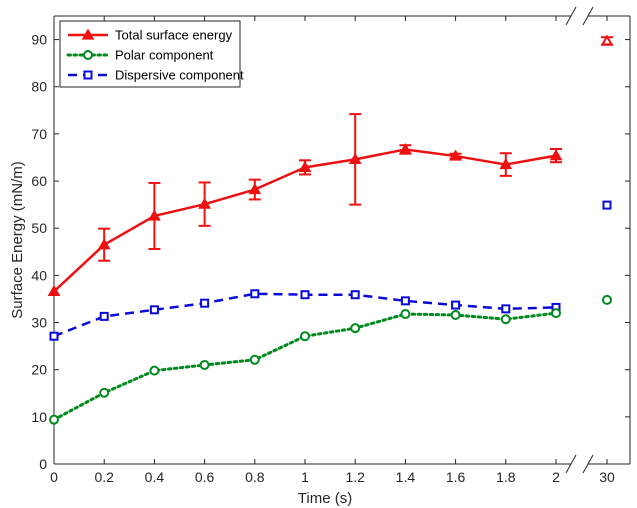 The height and width of the screenshot is (508, 637). What do you see at coordinates (39, 275) in the screenshot?
I see `y-tick-label: 40` at bounding box center [39, 275].